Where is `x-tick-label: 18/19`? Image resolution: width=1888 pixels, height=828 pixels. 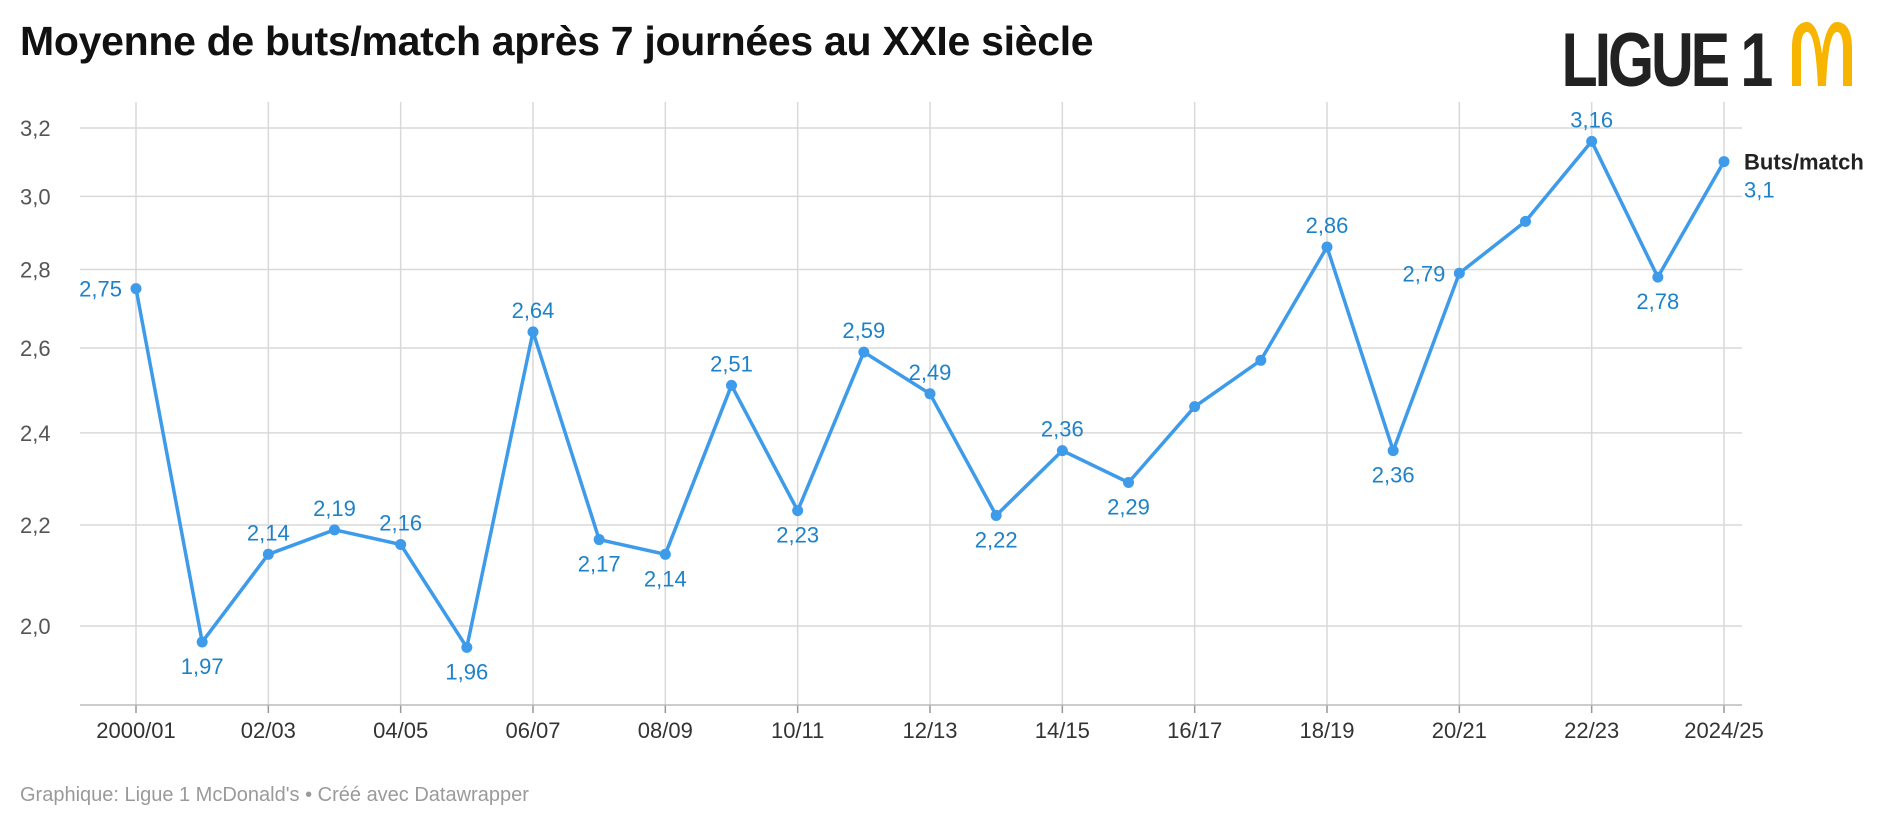 x-tick-label: 18/19 is located at coordinates (1326, 730).